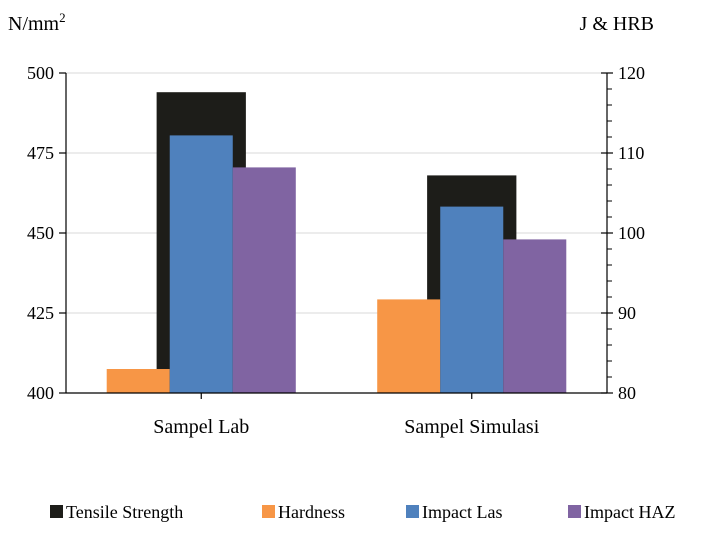  I want to click on legend-label: Tensile Strength, so click(124, 512).